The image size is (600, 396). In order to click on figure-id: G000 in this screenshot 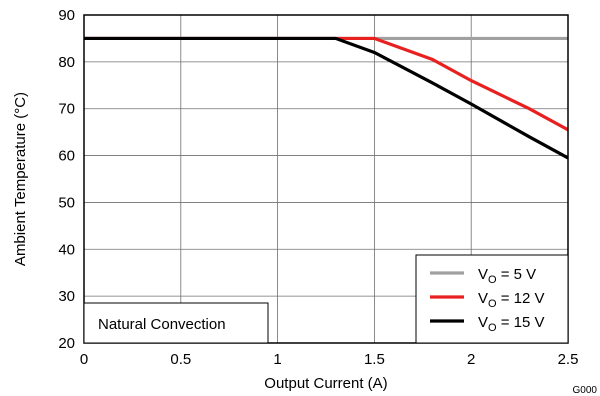, I will do `click(585, 390)`.